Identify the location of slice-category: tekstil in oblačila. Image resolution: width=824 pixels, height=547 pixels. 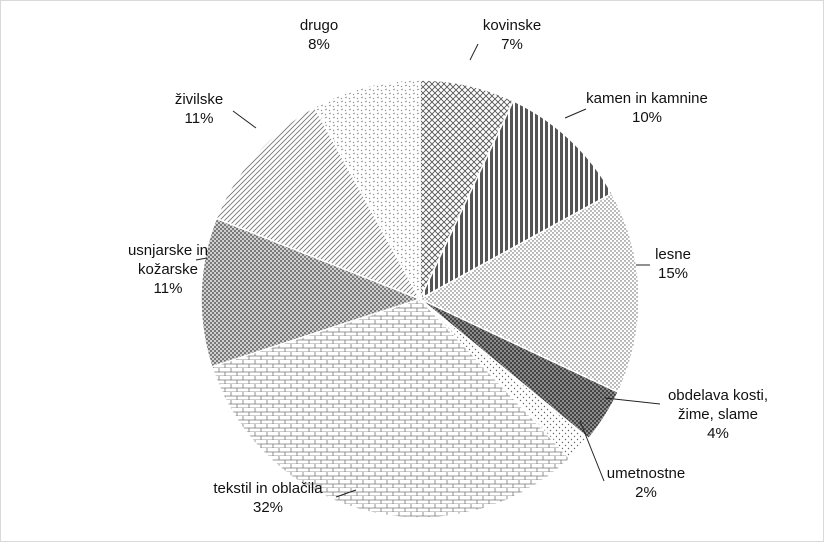
(268, 488).